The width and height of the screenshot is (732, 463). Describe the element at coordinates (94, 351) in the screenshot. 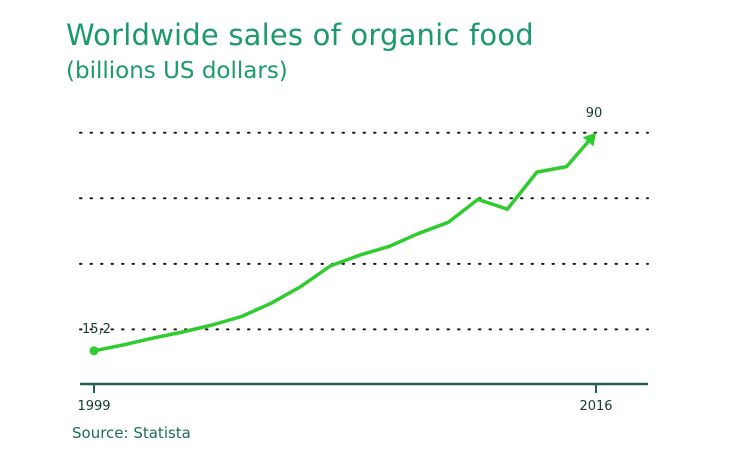

I see `data-point-1999` at that location.